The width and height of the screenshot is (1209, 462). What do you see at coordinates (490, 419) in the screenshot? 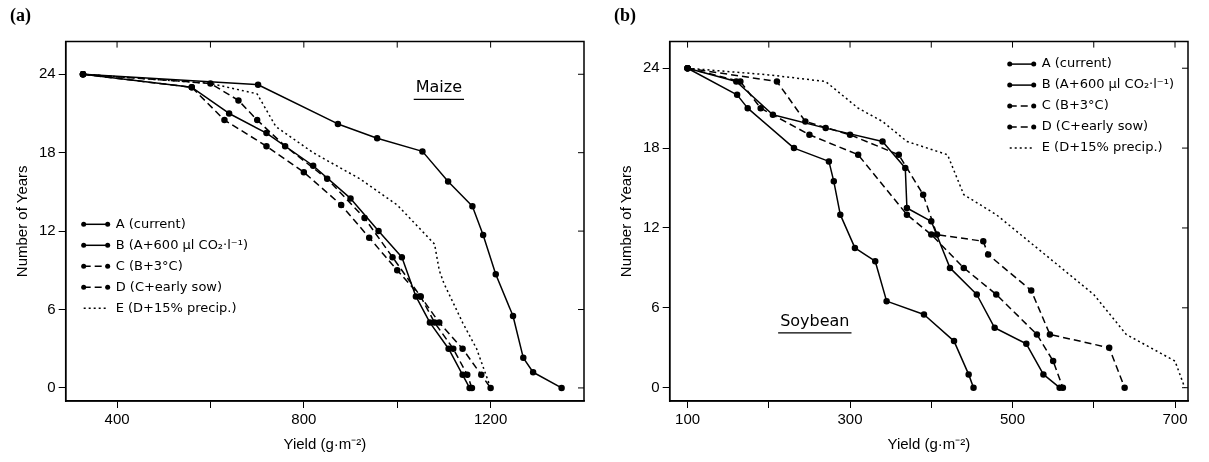
I see `x-tick-label: 1200` at bounding box center [490, 419].